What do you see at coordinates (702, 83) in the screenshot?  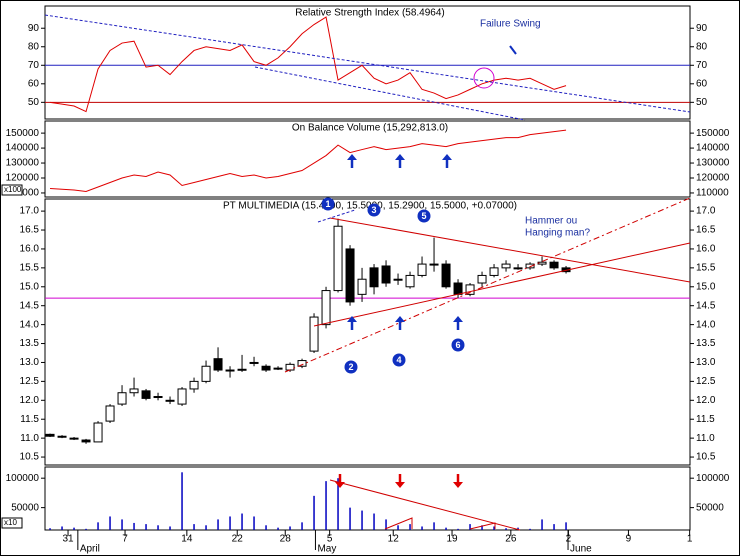 I see `y-tick-label: 60` at bounding box center [702, 83].